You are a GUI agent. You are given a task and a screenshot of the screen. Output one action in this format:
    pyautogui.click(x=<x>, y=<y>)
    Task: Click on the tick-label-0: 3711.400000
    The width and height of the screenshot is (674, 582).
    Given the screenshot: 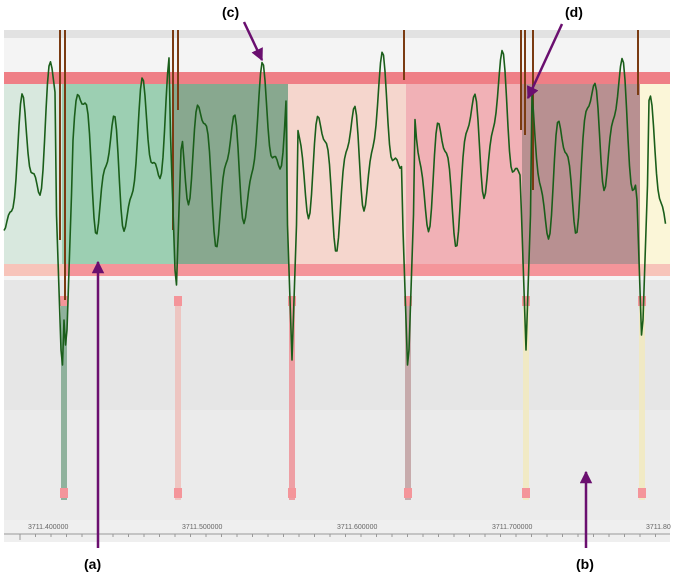 What is the action you would take?
    pyautogui.click(x=48, y=527)
    